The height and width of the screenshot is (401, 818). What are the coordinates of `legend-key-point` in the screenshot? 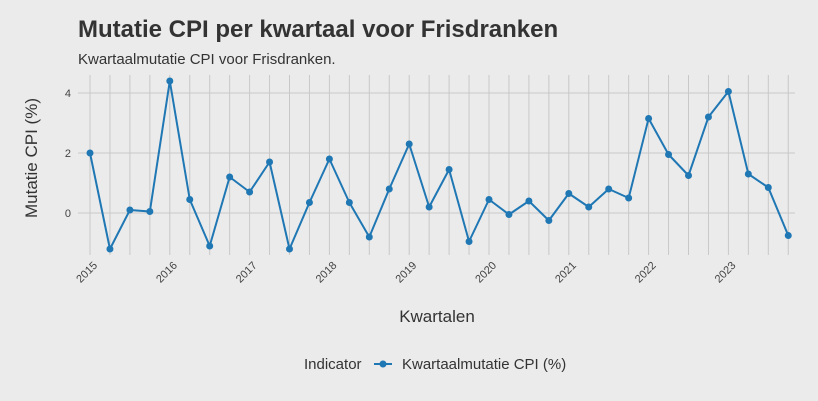 It's located at (383, 364).